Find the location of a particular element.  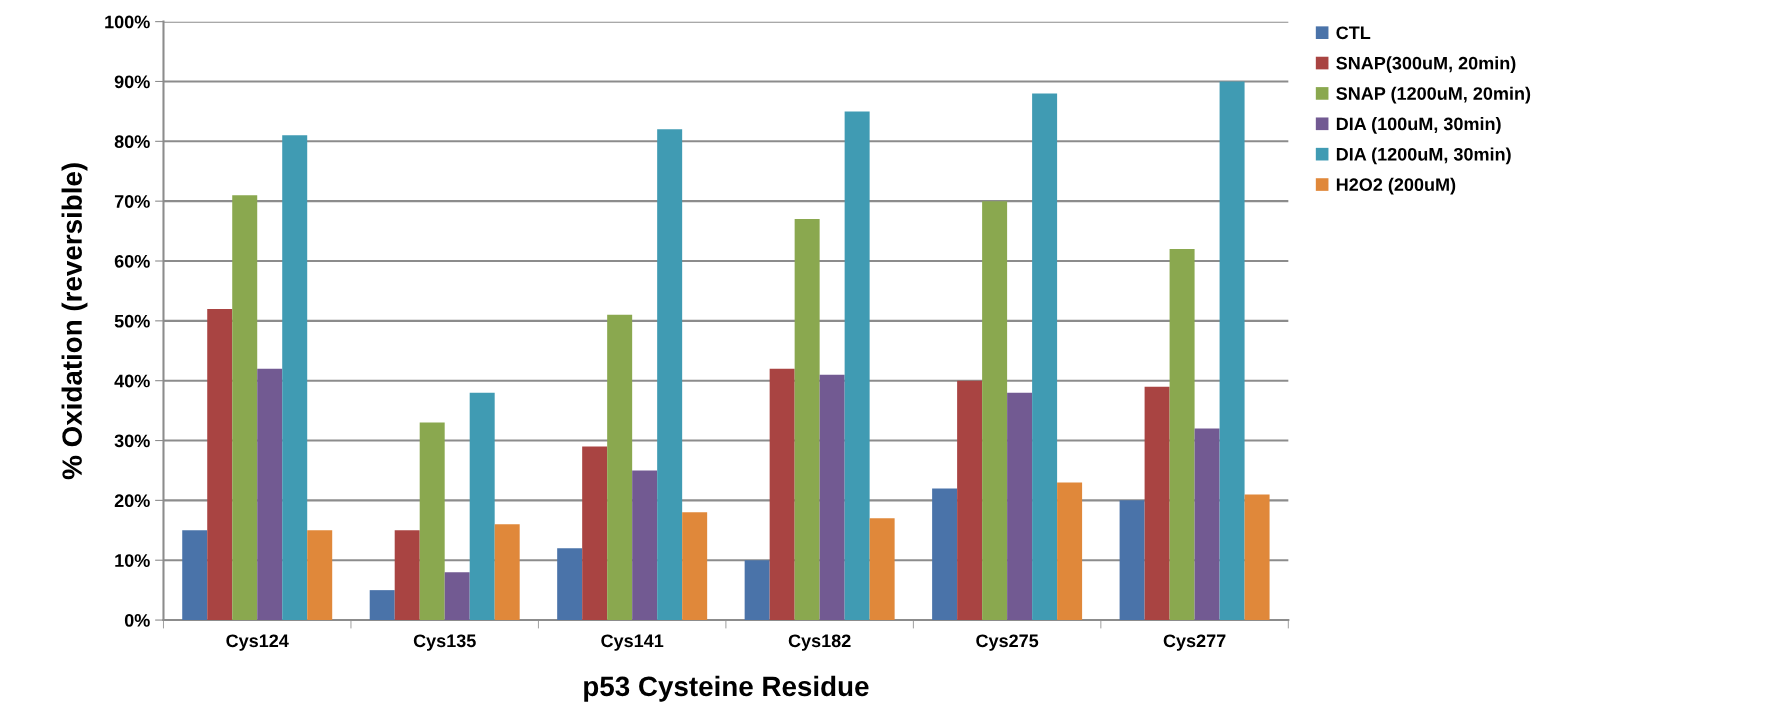

legend-label: SNAP(300uM, 20min) is located at coordinates (1426, 65).